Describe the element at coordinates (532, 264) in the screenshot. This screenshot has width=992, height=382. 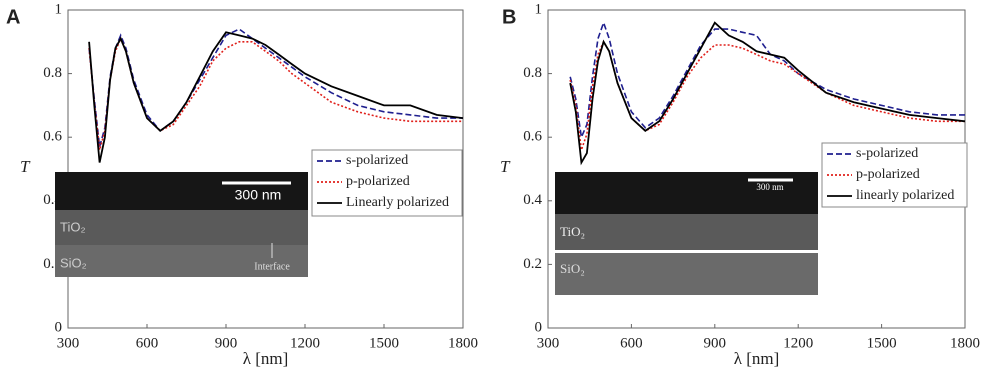
I see `y-tick-label: 0.2` at that location.